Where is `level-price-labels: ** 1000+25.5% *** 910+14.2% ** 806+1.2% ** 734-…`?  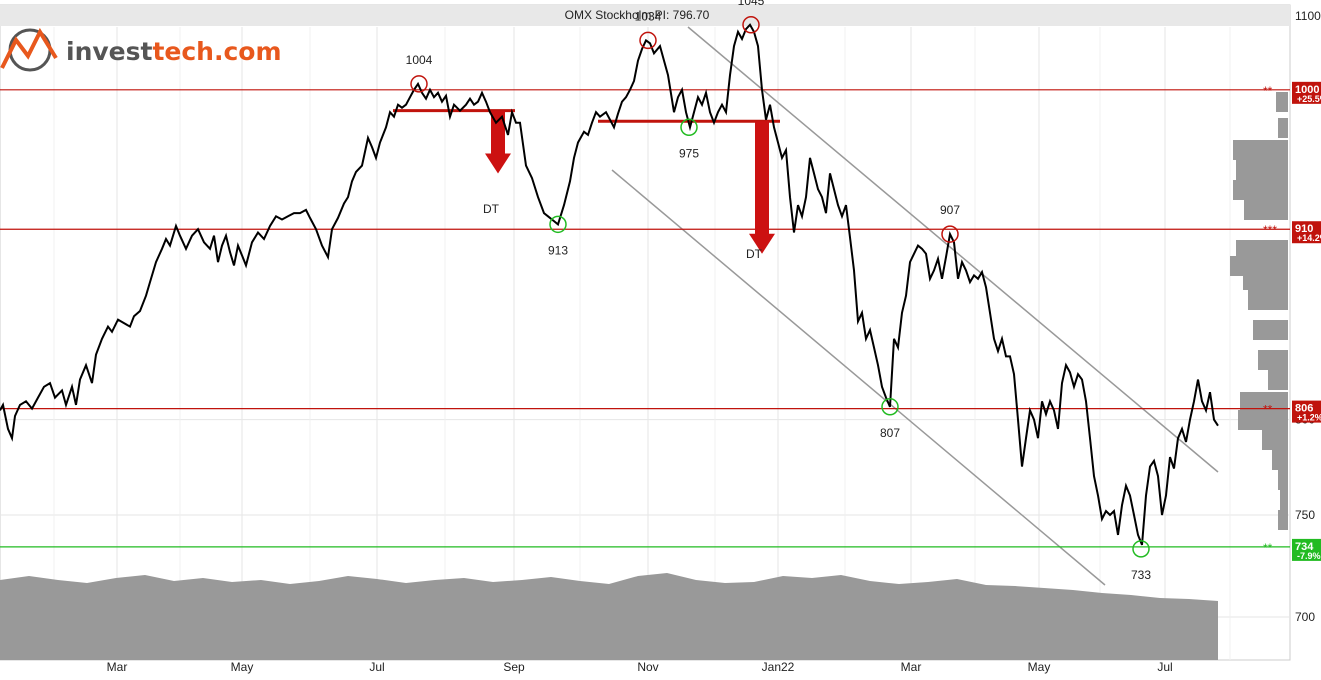 level-price-labels: ** 1000+25.5% *** 910+14.2% ** 806+1.2% ** 734-… is located at coordinates (1292, 321).